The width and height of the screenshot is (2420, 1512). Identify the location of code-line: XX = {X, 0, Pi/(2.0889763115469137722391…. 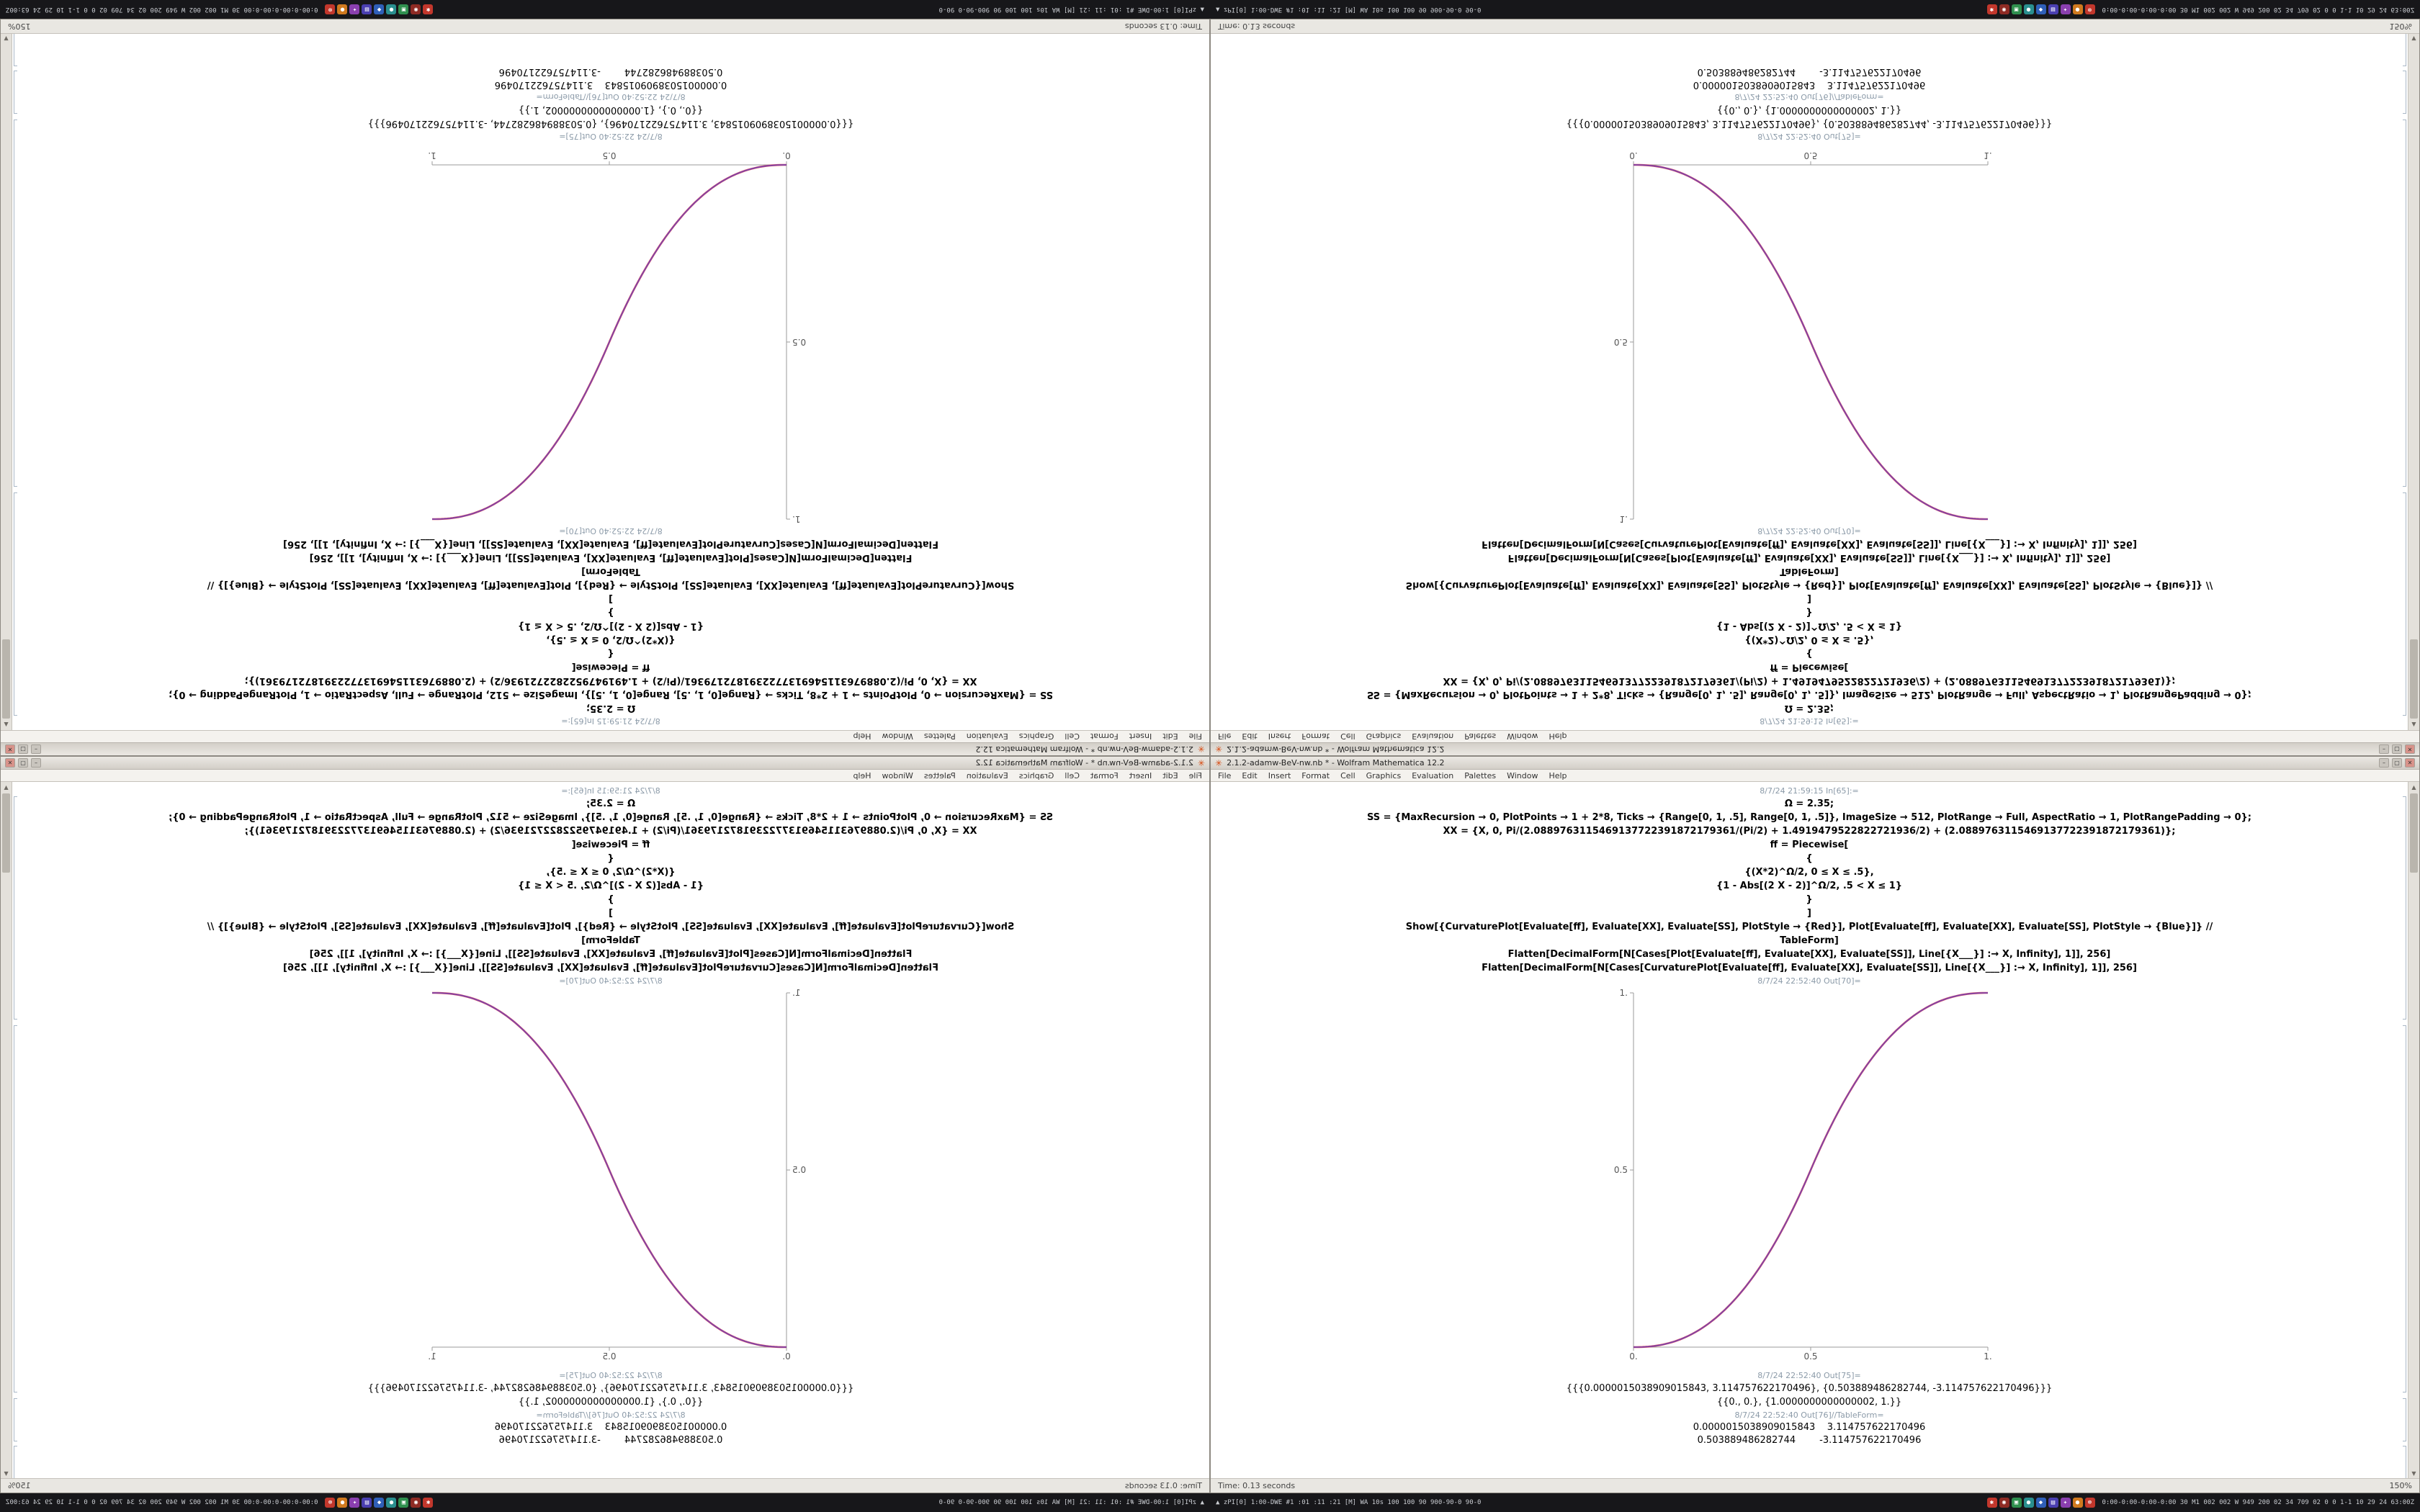
(610, 680).